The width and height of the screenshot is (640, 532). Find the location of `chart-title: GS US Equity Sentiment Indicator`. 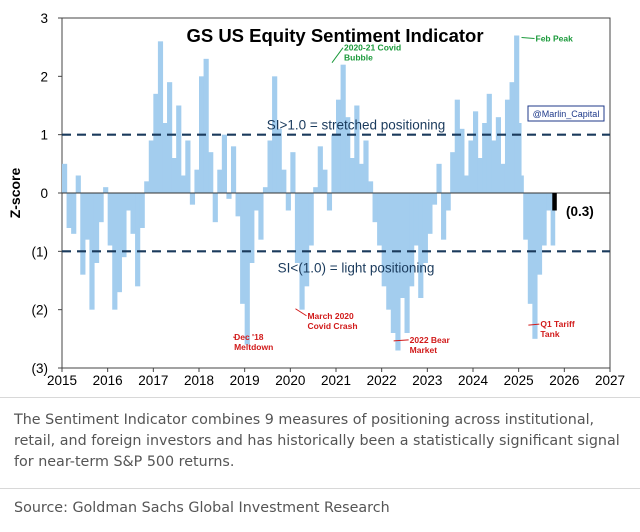

chart-title: GS US Equity Sentiment Indicator is located at coordinates (334, 35).